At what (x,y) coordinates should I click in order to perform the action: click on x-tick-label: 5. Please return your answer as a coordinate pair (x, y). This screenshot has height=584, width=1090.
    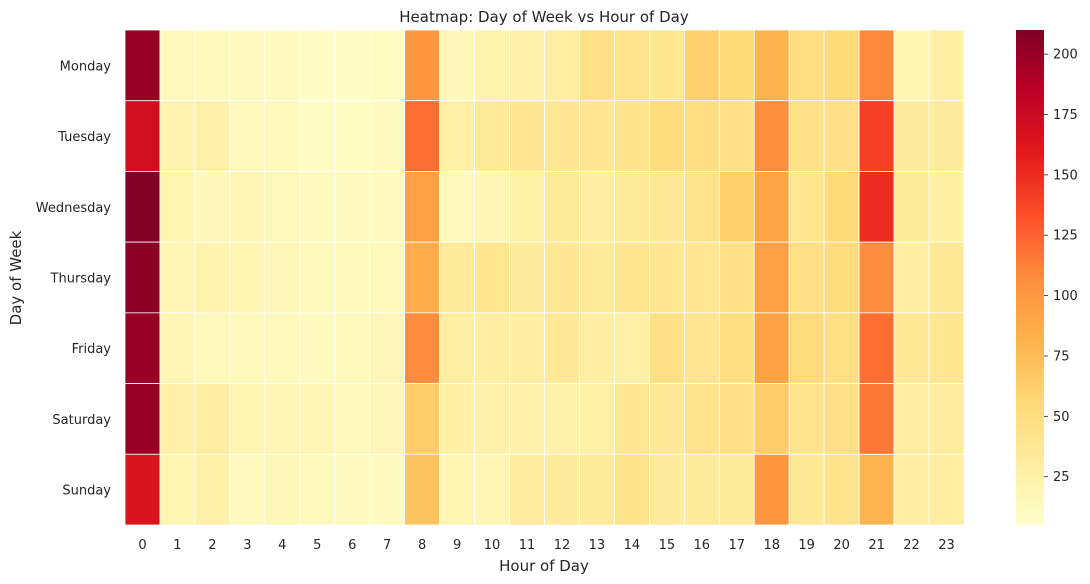
    Looking at the image, I should click on (317, 545).